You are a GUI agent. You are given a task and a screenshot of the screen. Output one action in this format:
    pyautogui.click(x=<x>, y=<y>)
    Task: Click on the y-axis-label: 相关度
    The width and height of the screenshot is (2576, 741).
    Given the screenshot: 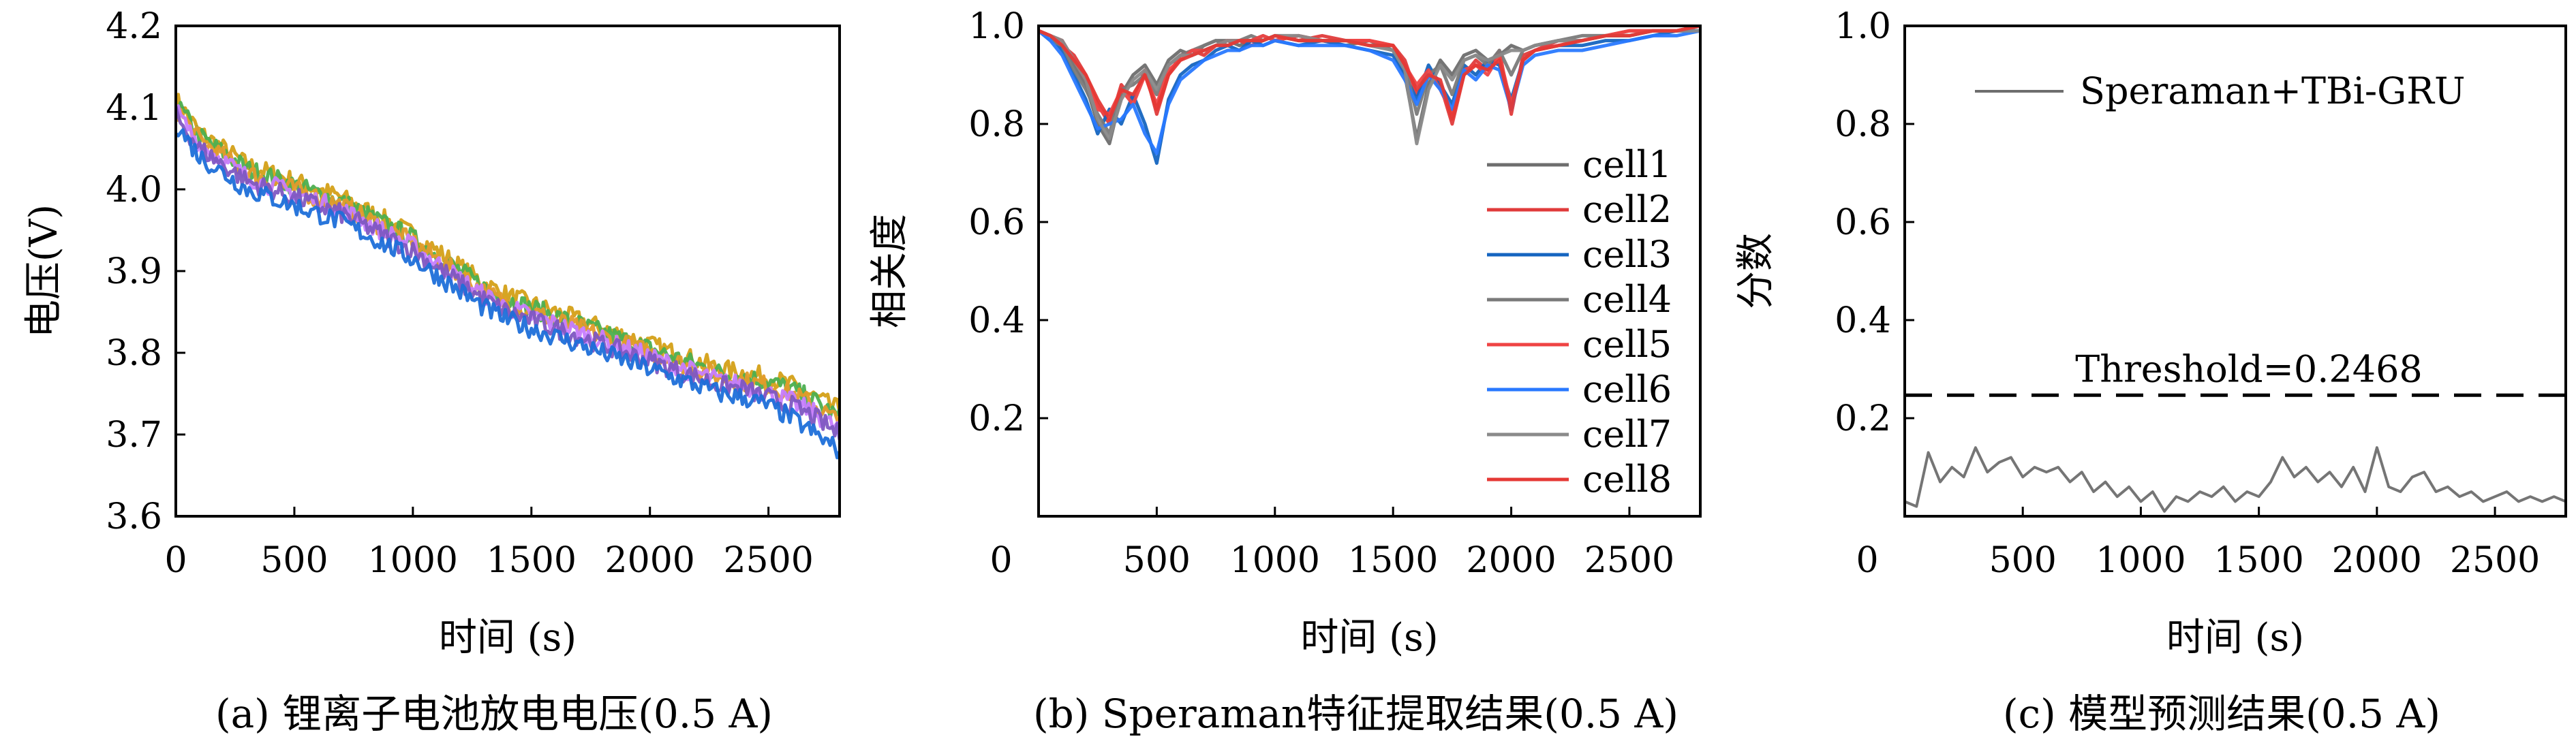 What is the action you would take?
    pyautogui.click(x=890, y=271)
    